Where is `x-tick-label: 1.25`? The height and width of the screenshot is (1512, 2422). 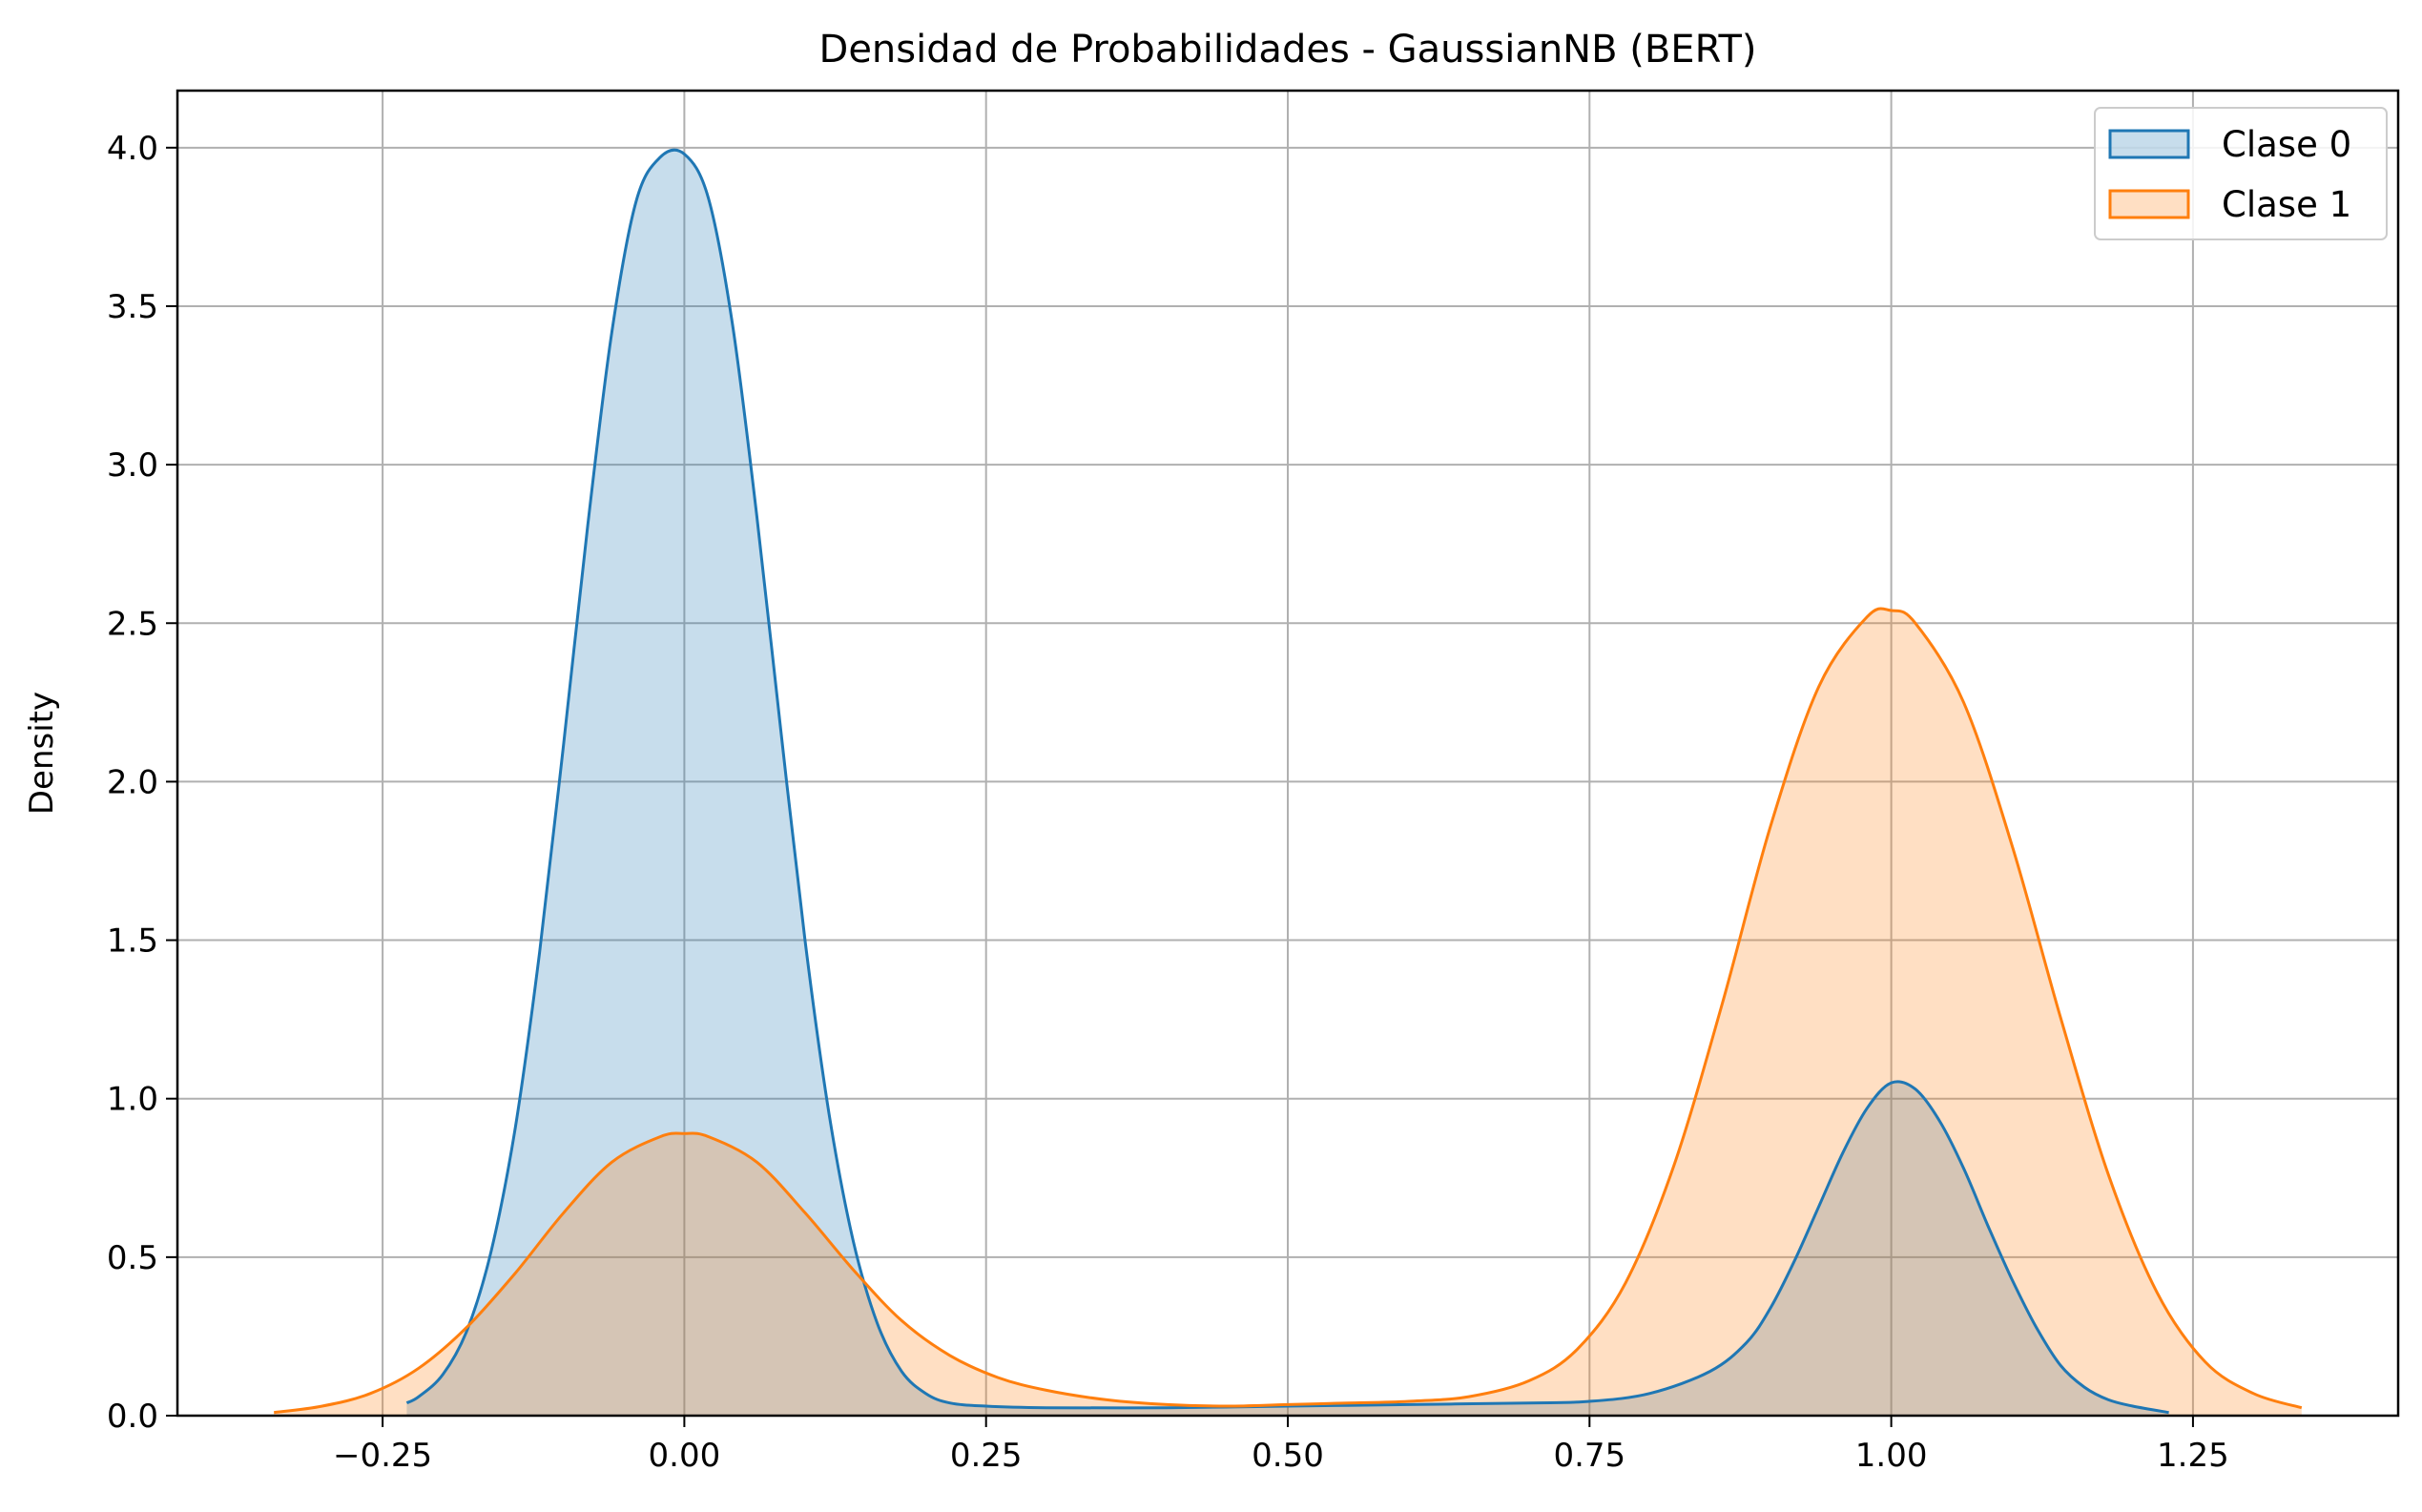
x-tick-label: 1.25 is located at coordinates (2193, 1456).